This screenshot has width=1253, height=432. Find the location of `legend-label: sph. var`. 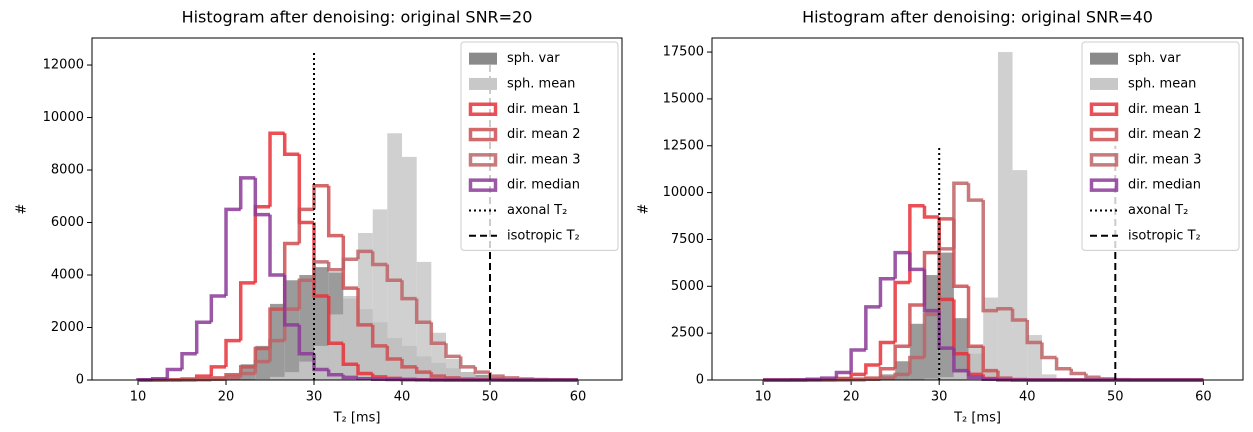

legend-label: sph. var is located at coordinates (533, 58).